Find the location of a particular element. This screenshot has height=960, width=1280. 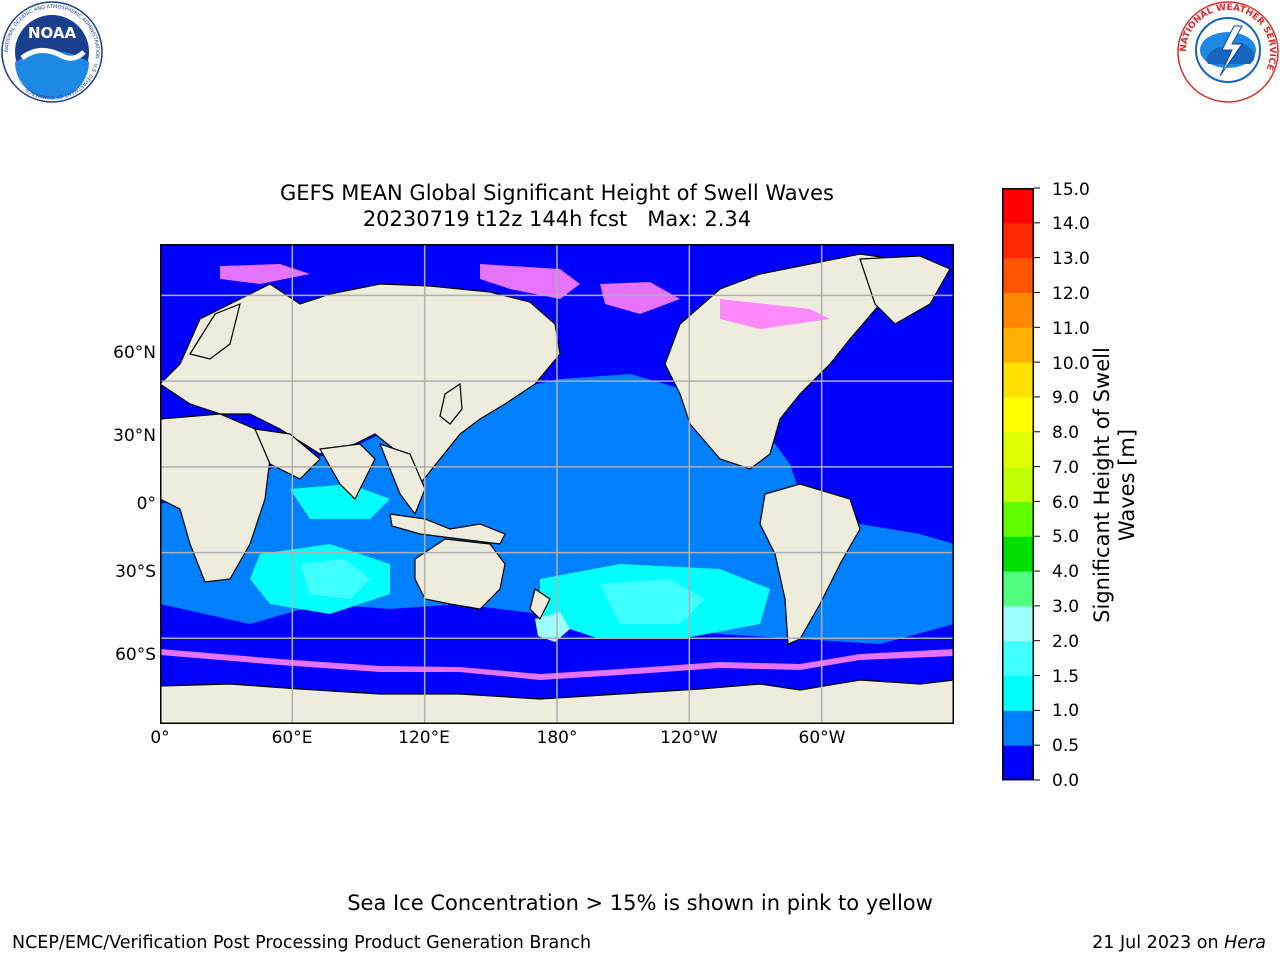

land-africa is located at coordinates (215, 498).